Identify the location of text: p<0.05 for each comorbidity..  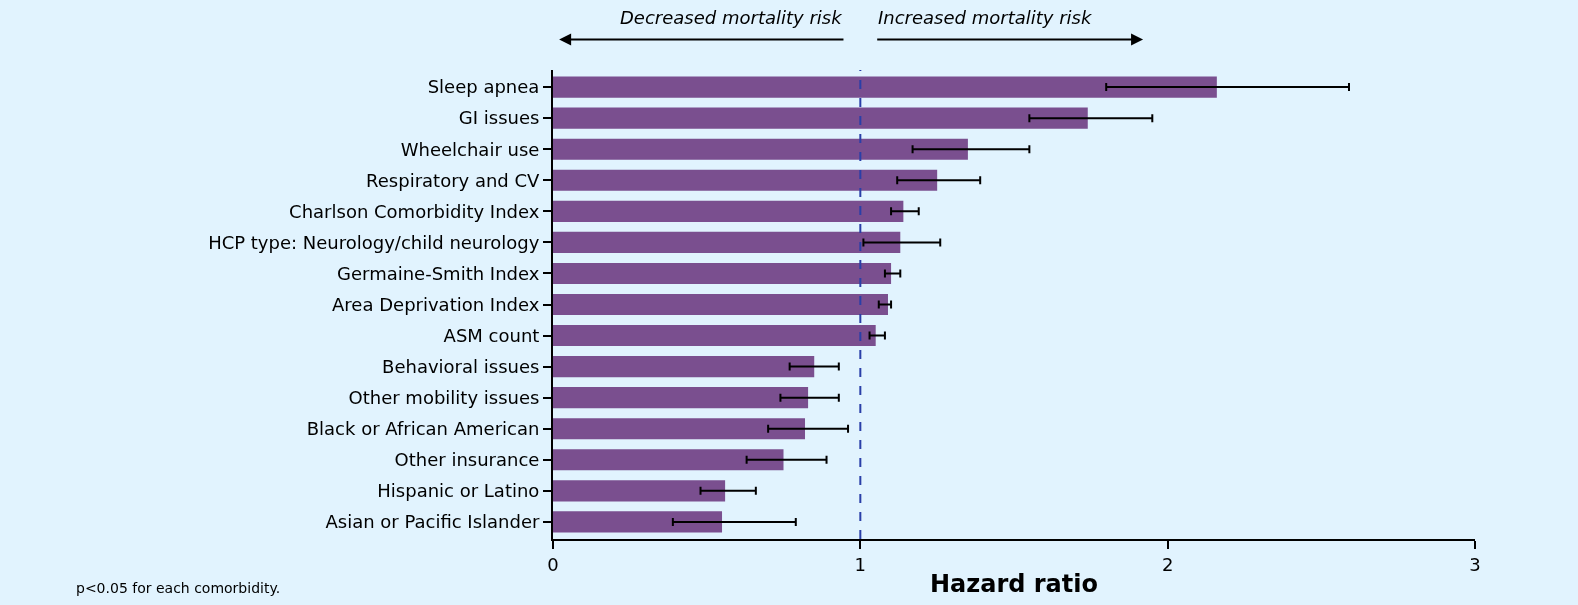
(178, 588).